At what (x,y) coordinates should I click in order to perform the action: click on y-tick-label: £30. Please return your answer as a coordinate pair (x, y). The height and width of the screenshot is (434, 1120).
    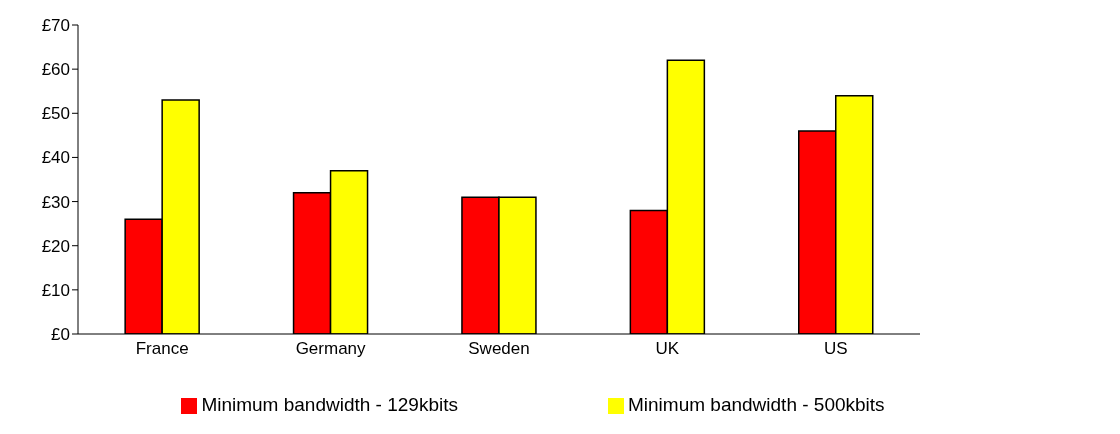
    Looking at the image, I should click on (55, 202).